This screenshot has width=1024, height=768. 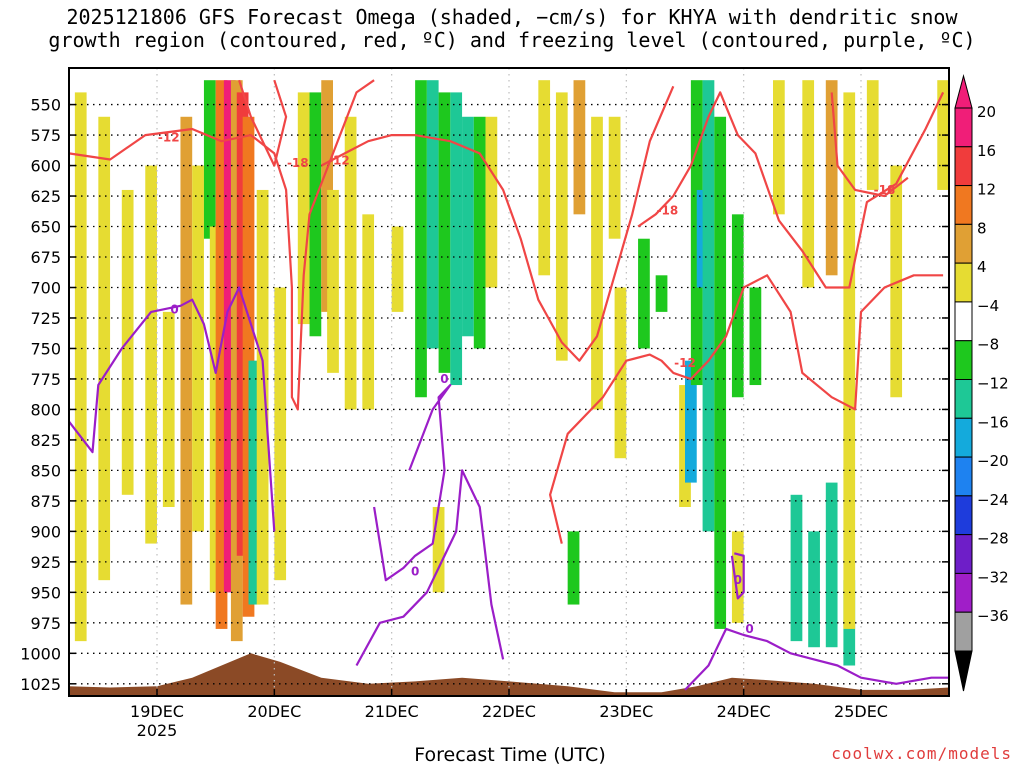 I want to click on x-tick-label: 19DEC, so click(x=157, y=711).